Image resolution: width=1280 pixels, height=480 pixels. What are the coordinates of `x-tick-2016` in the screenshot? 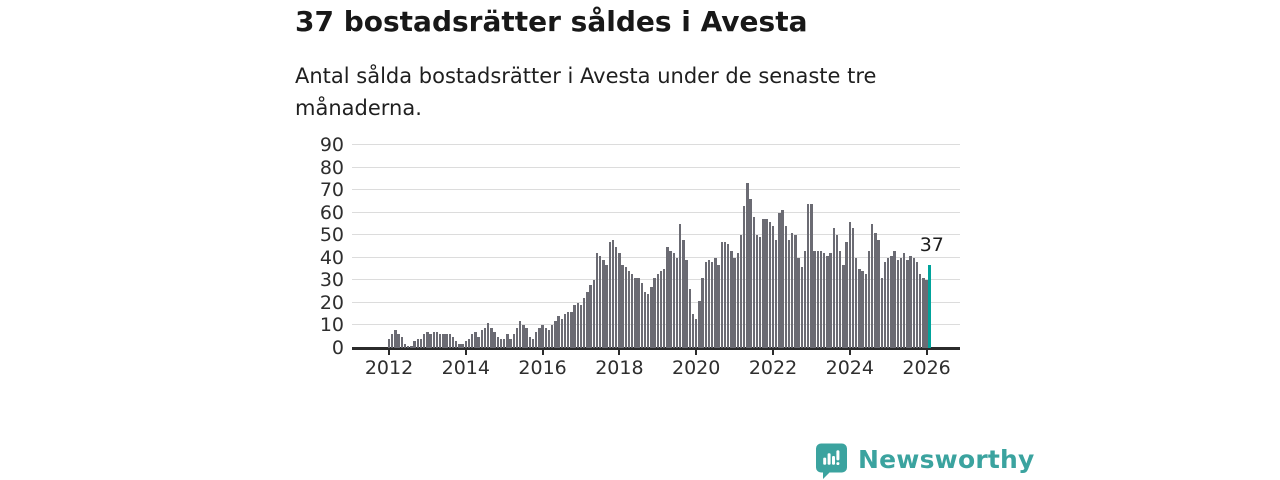 It's located at (542, 351).